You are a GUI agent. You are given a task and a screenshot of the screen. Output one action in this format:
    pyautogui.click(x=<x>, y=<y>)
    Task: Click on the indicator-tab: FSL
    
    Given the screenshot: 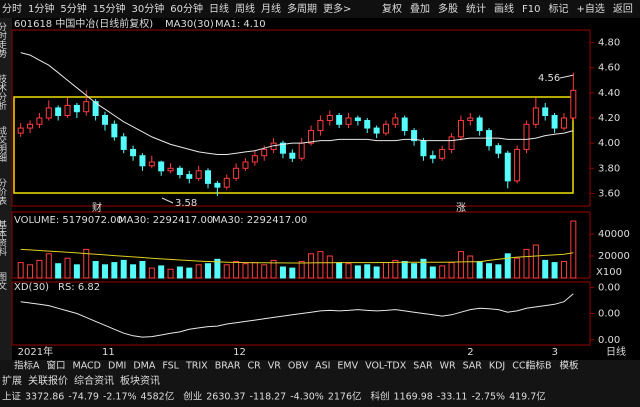 What is the action you would take?
    pyautogui.click(x=170, y=366)
    